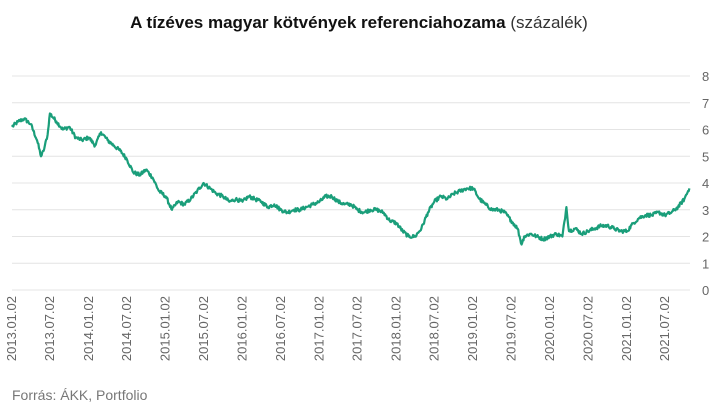 The height and width of the screenshot is (415, 718). I want to click on y-tick-label: 7, so click(705, 103).